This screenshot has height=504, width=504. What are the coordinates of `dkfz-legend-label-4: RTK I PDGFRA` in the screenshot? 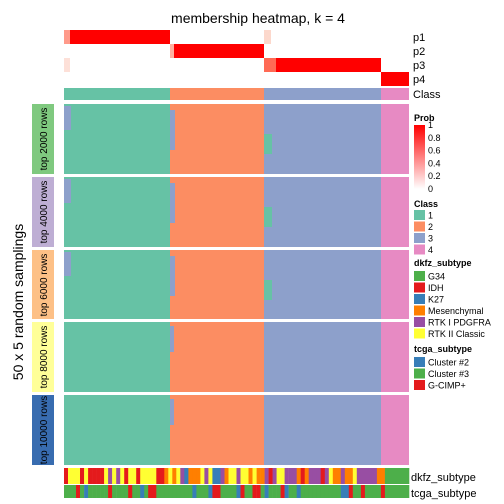 It's located at (459, 323).